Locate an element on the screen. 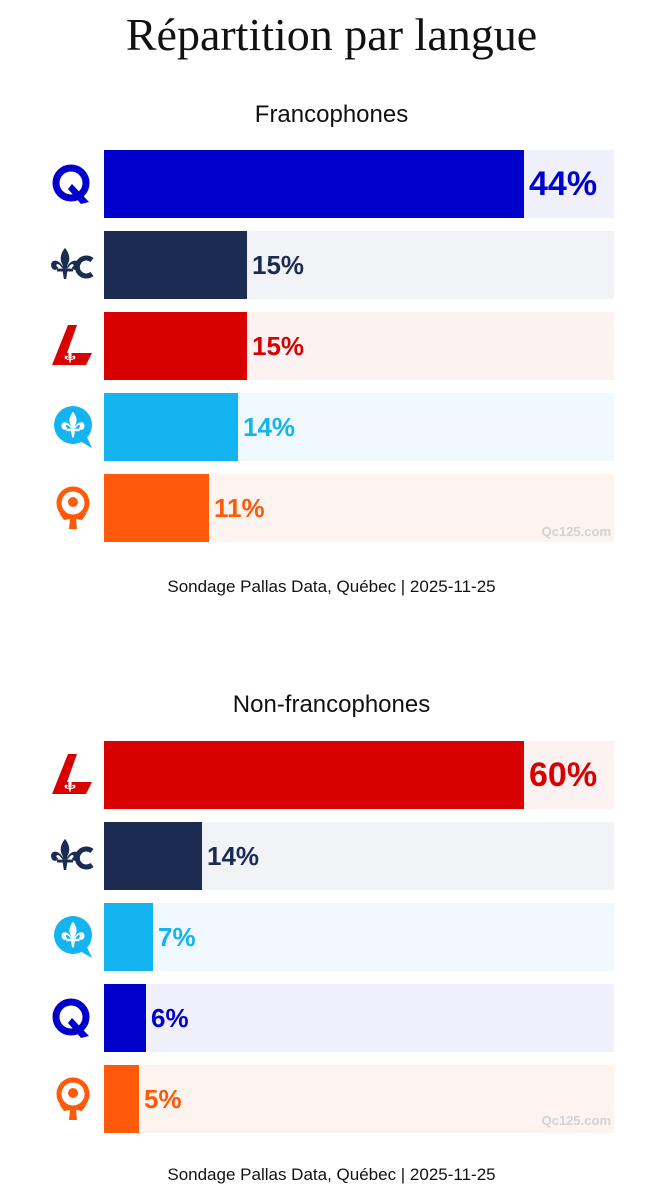 This screenshot has width=663, height=1199. bar-row-caq: 44% is located at coordinates (331, 184).